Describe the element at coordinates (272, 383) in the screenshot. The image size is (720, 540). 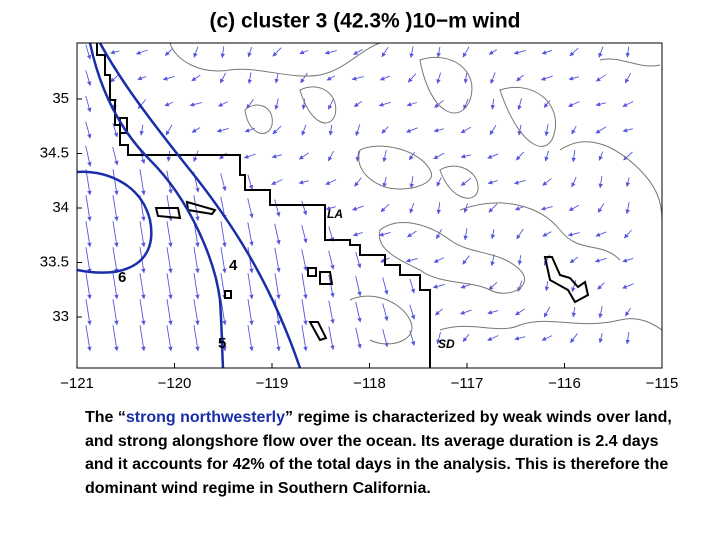
I see `x-tick-label: −119` at that location.